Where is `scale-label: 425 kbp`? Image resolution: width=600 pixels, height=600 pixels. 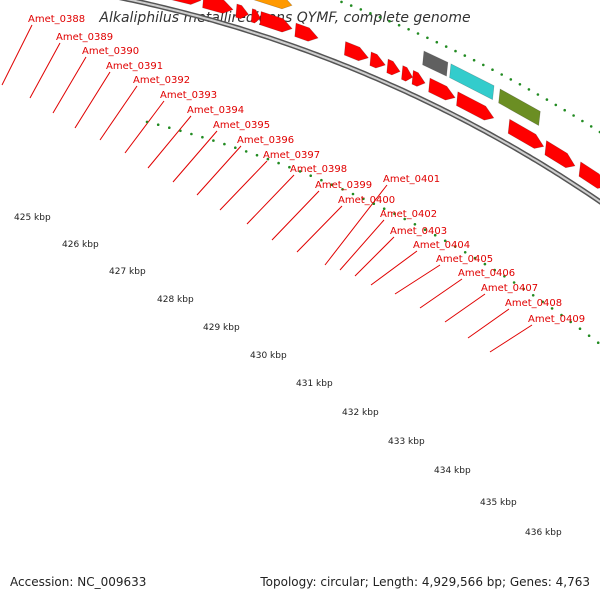
scale-label: 425 kbp is located at coordinates (32, 218).